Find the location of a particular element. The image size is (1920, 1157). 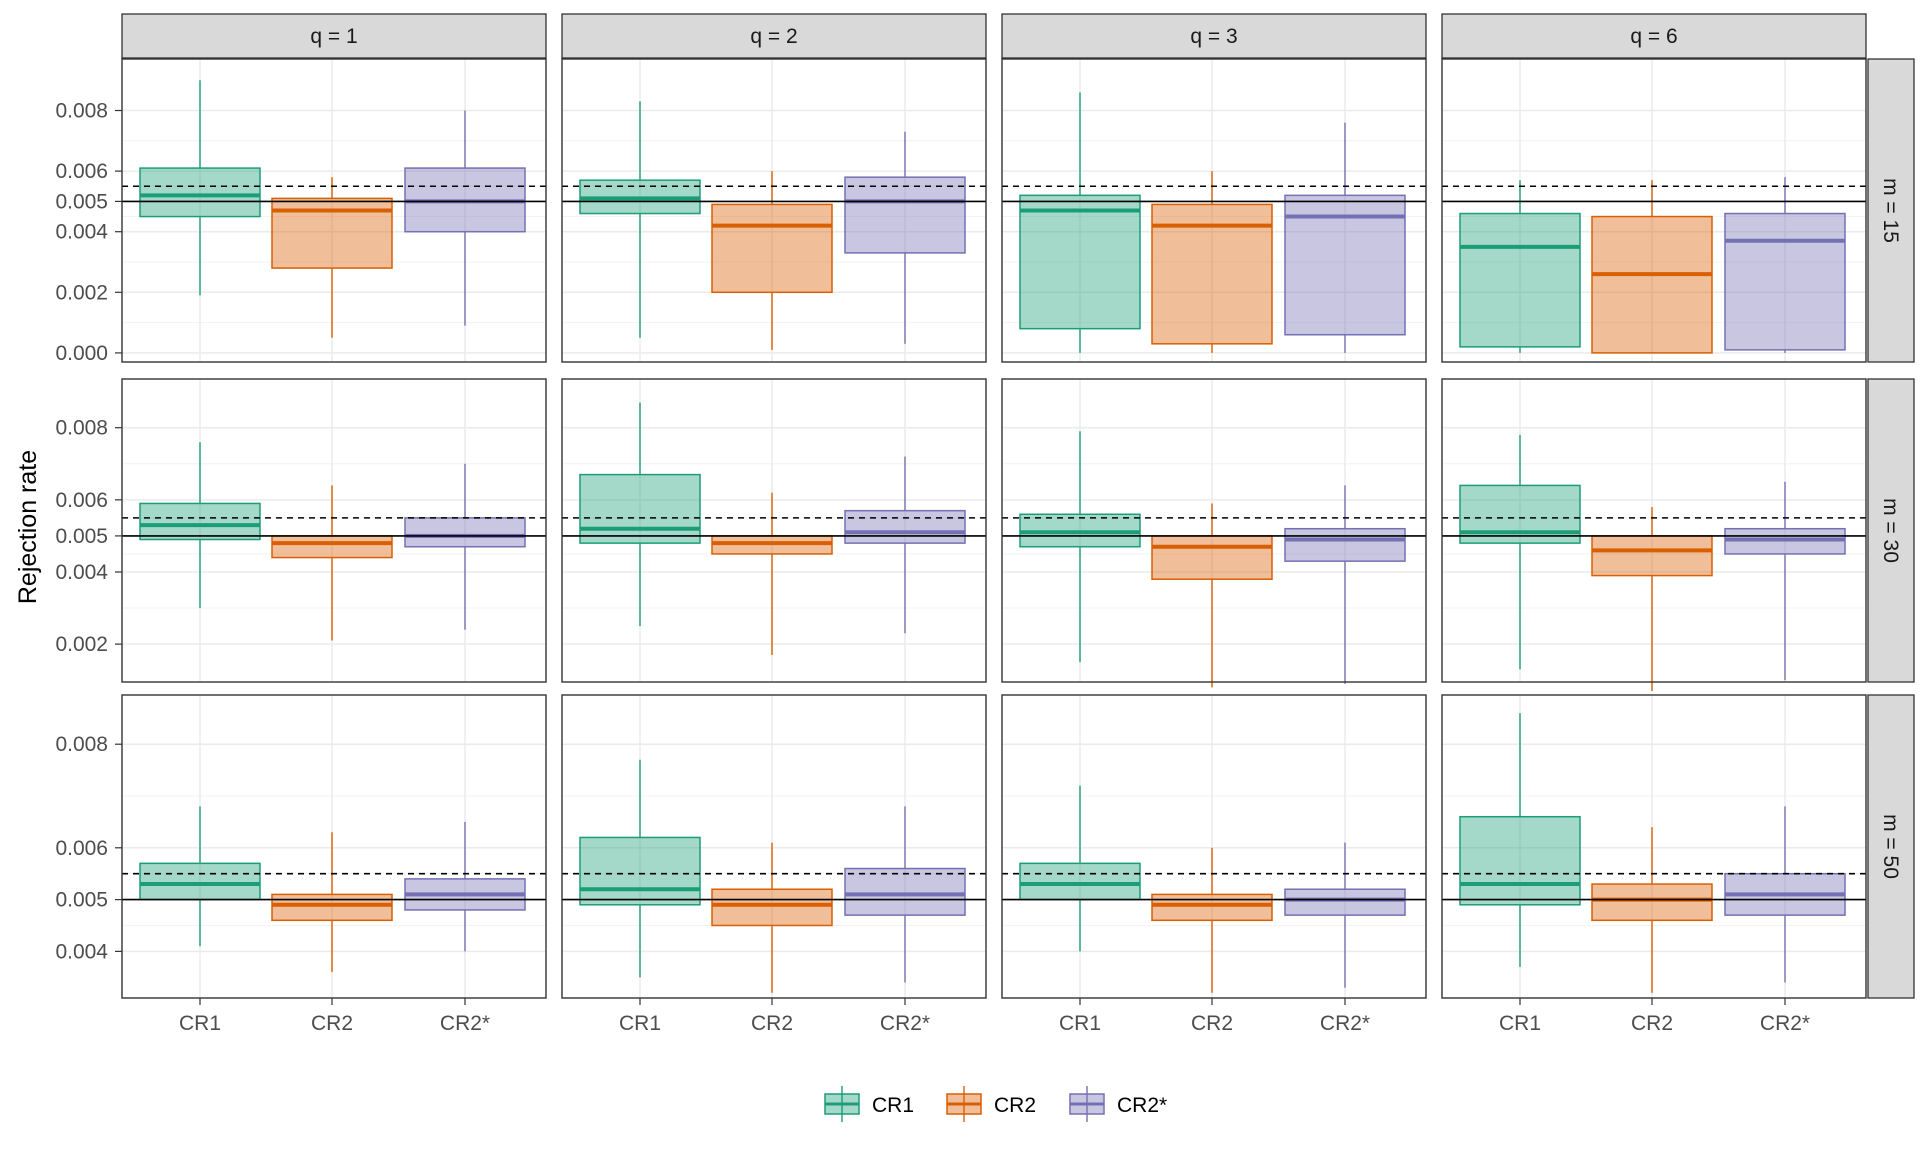

row-strip-label: m = 30 is located at coordinates (1890, 530).